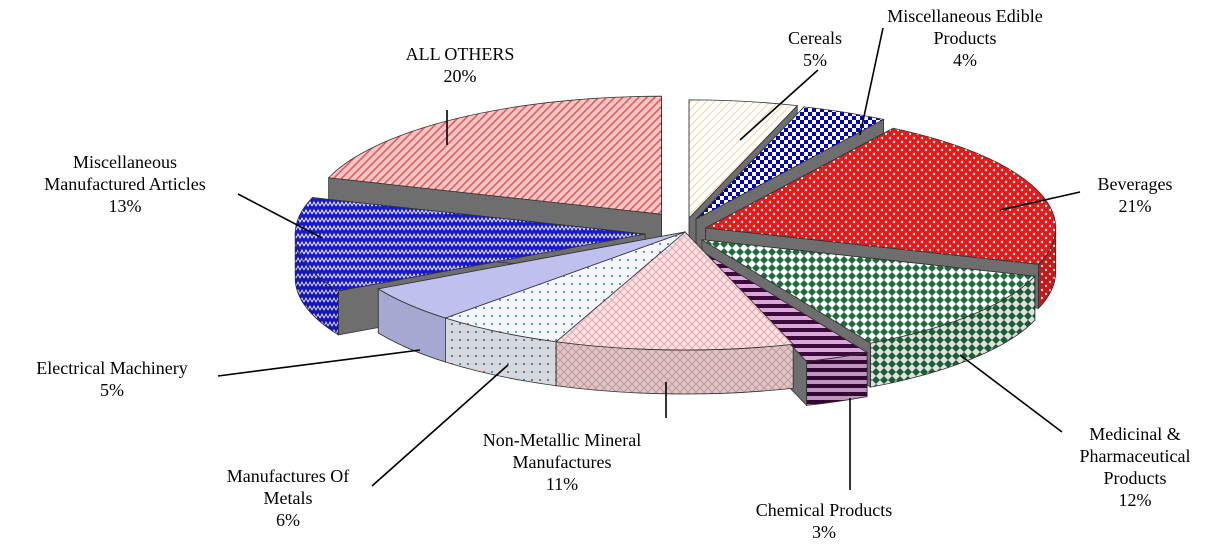 This screenshot has height=548, width=1221. I want to click on slice-label-6: Manufactures Of Metals 6%, so click(288, 498).